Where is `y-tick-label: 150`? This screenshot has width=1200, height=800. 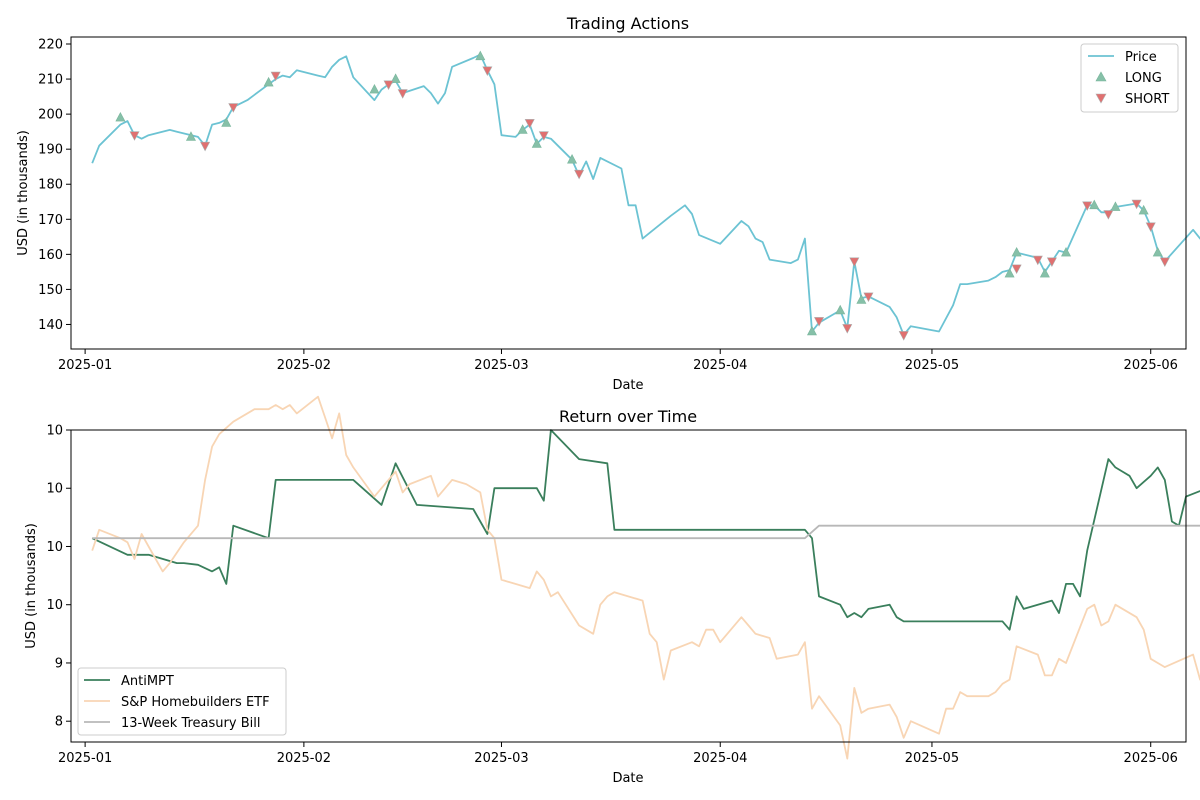 y-tick-label: 150 is located at coordinates (50, 290).